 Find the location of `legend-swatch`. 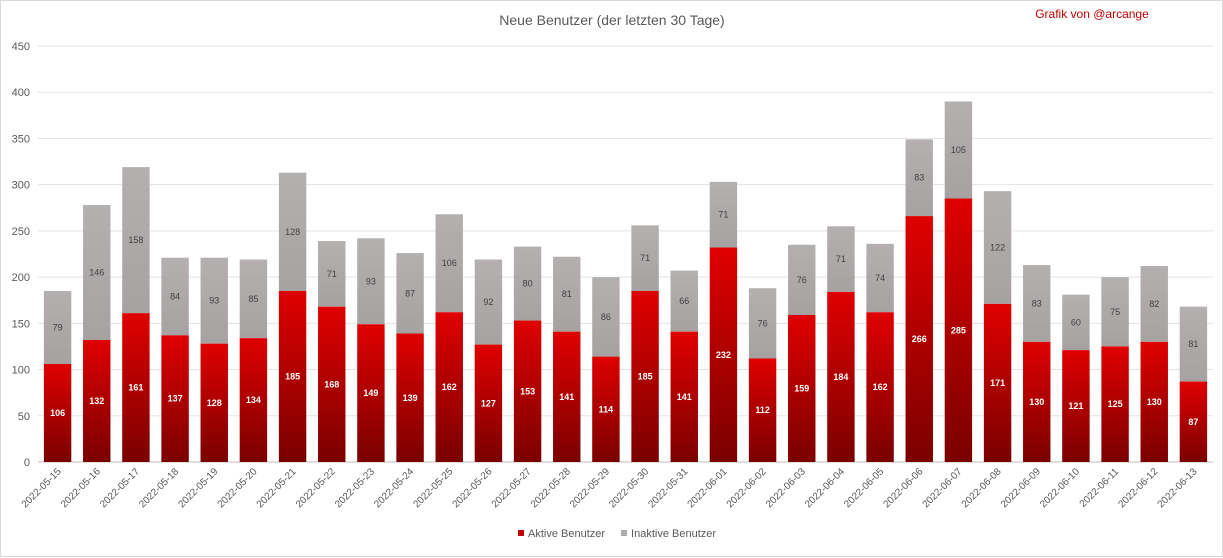

legend-swatch is located at coordinates (624, 533).